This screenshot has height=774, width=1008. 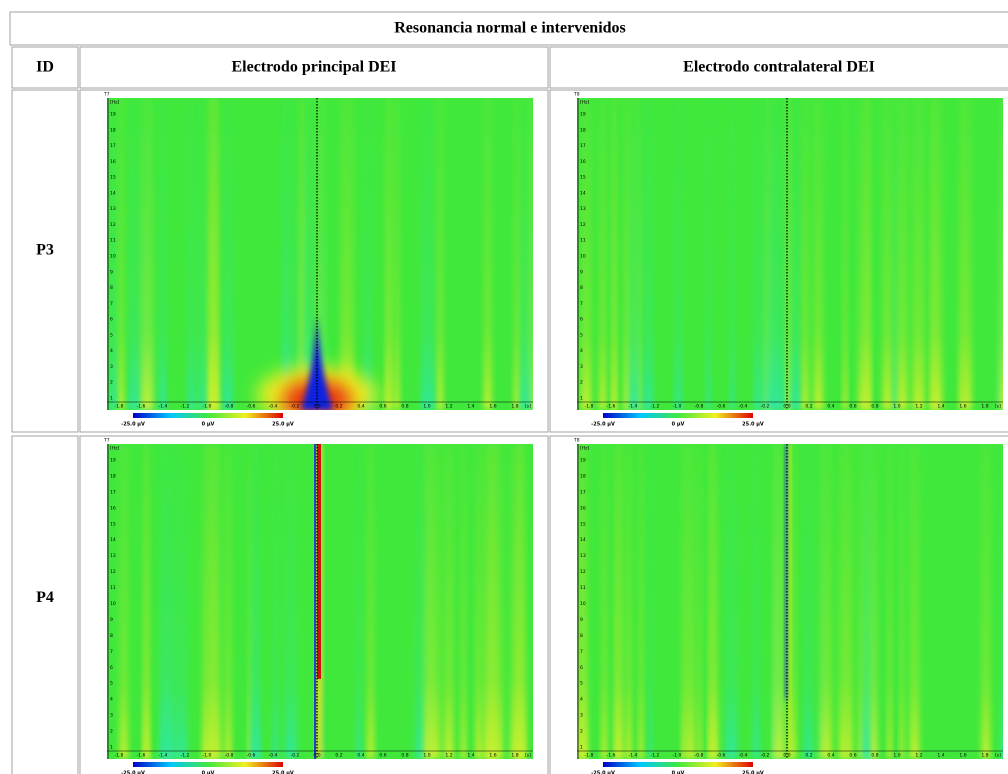 I want to click on colorbar-label: -25.0 µV, so click(x=133, y=772).